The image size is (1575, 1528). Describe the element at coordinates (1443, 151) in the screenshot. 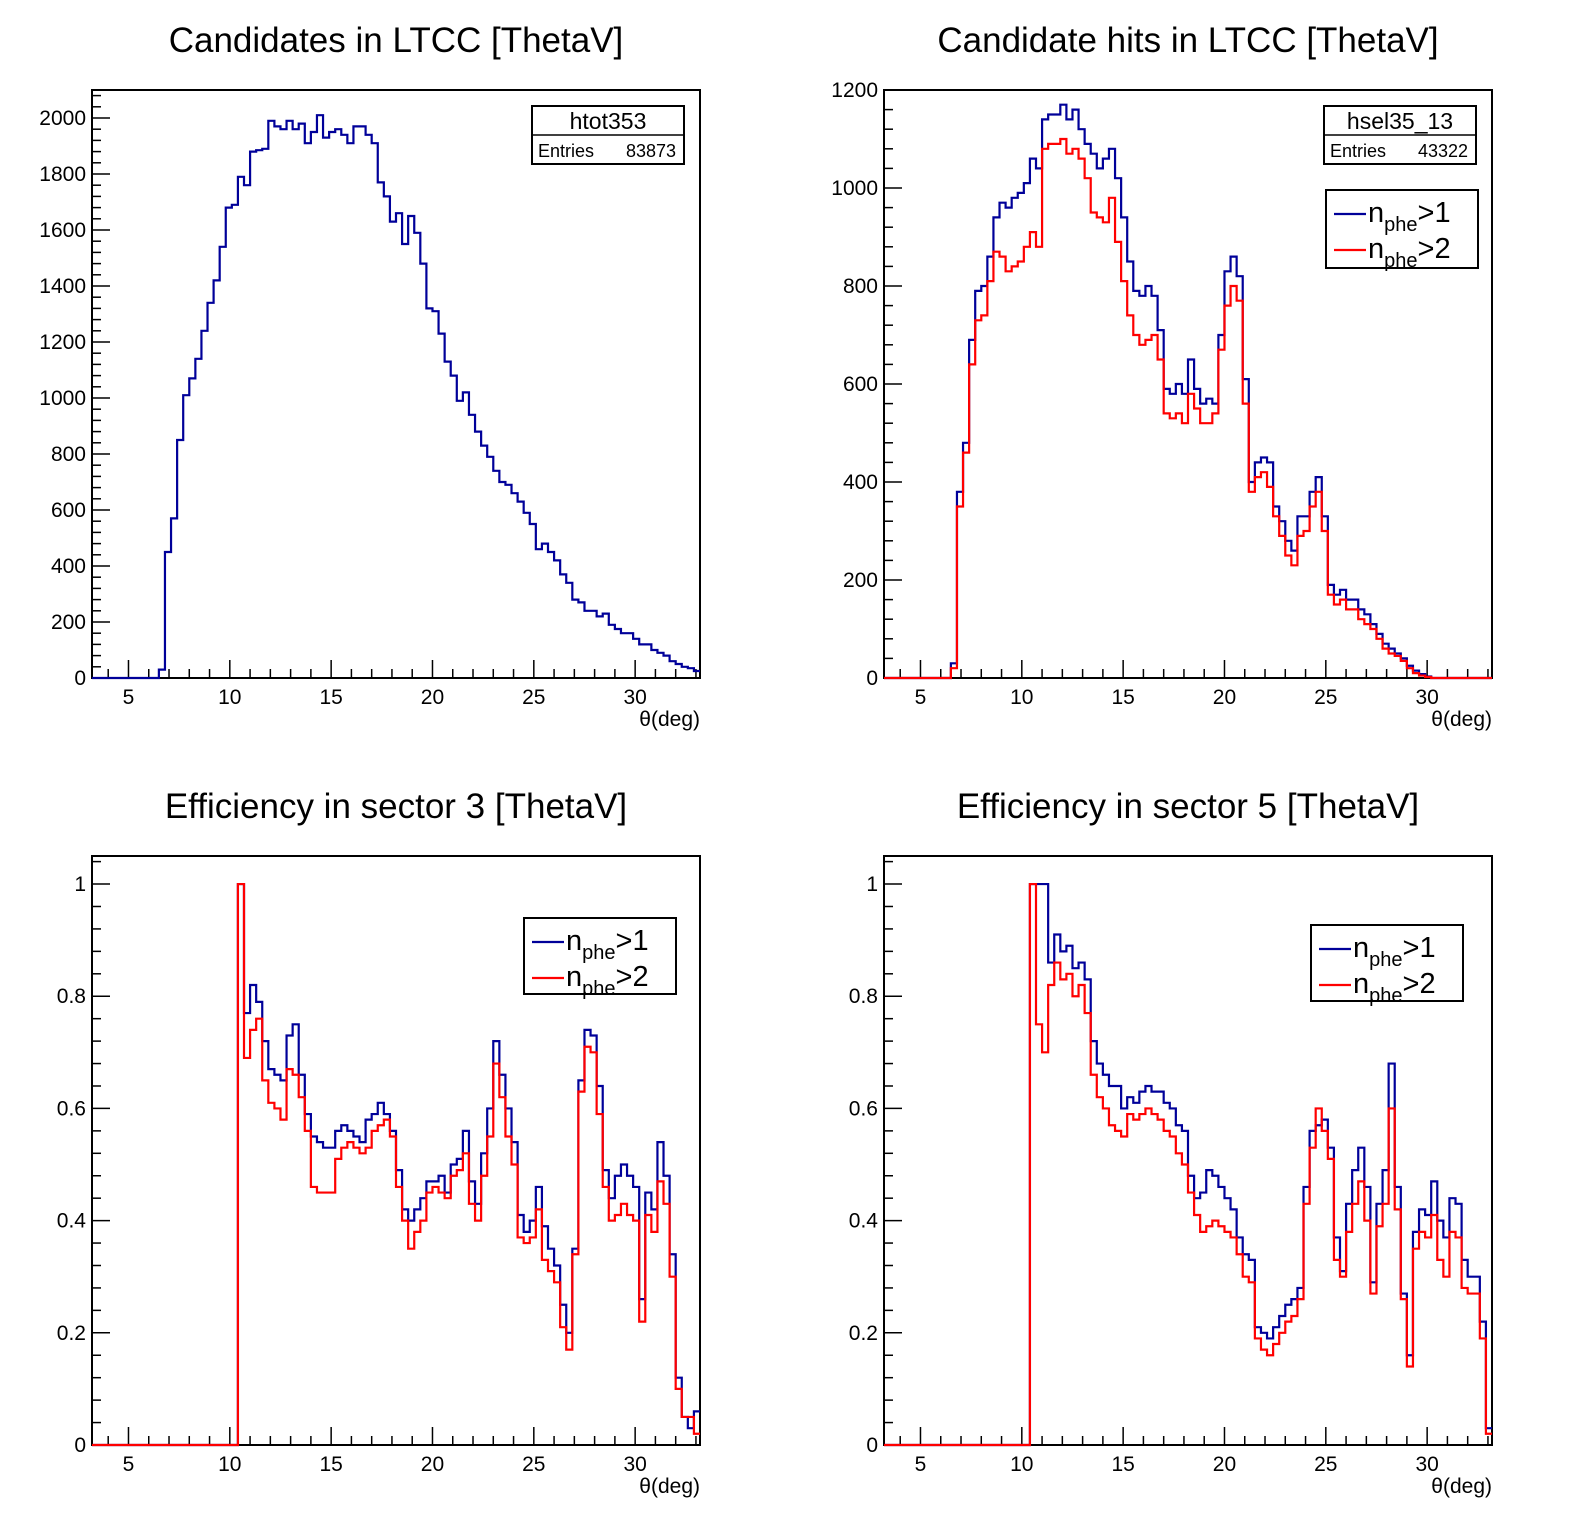

I see `stats-entries-value: 43322` at that location.